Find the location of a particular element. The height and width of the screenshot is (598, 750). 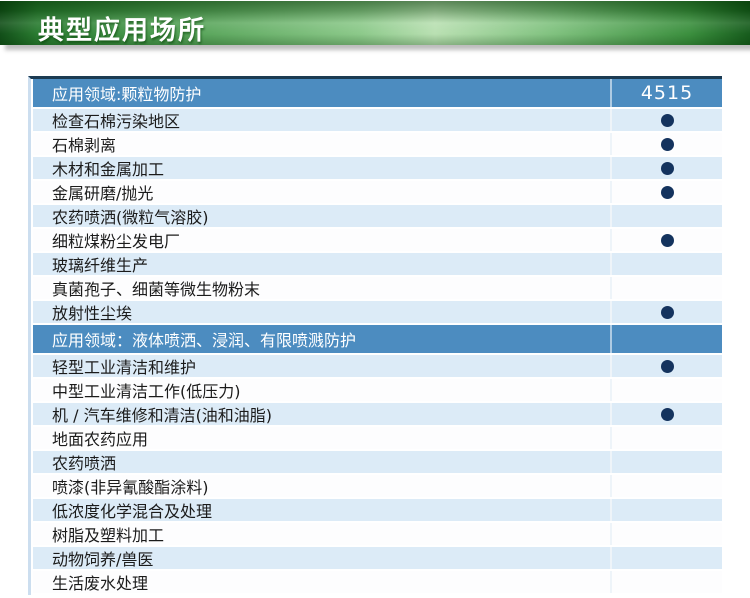

row-label: 农药喷洒(微粒气溶胶) is located at coordinates (130, 217).